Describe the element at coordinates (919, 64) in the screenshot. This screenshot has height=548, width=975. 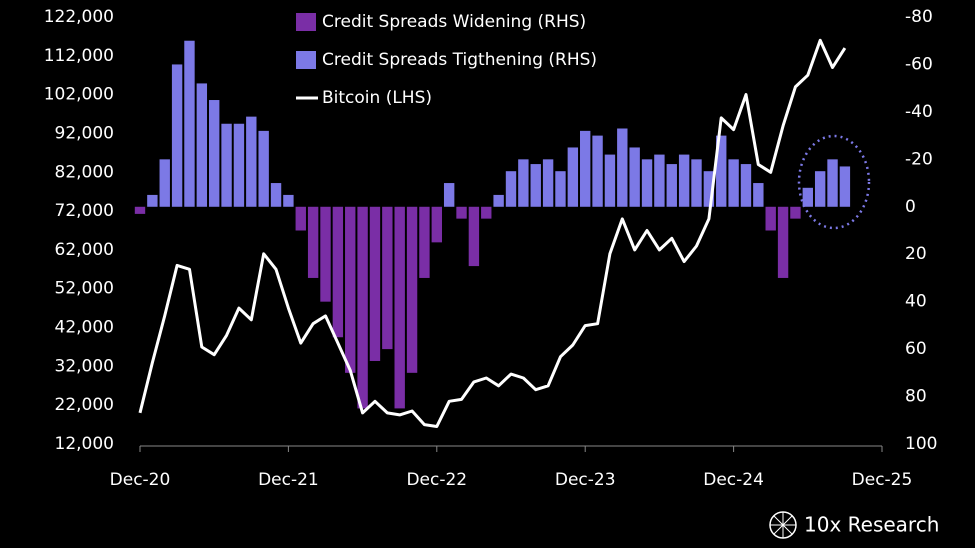
I see `y2-tick-label: -60` at that location.